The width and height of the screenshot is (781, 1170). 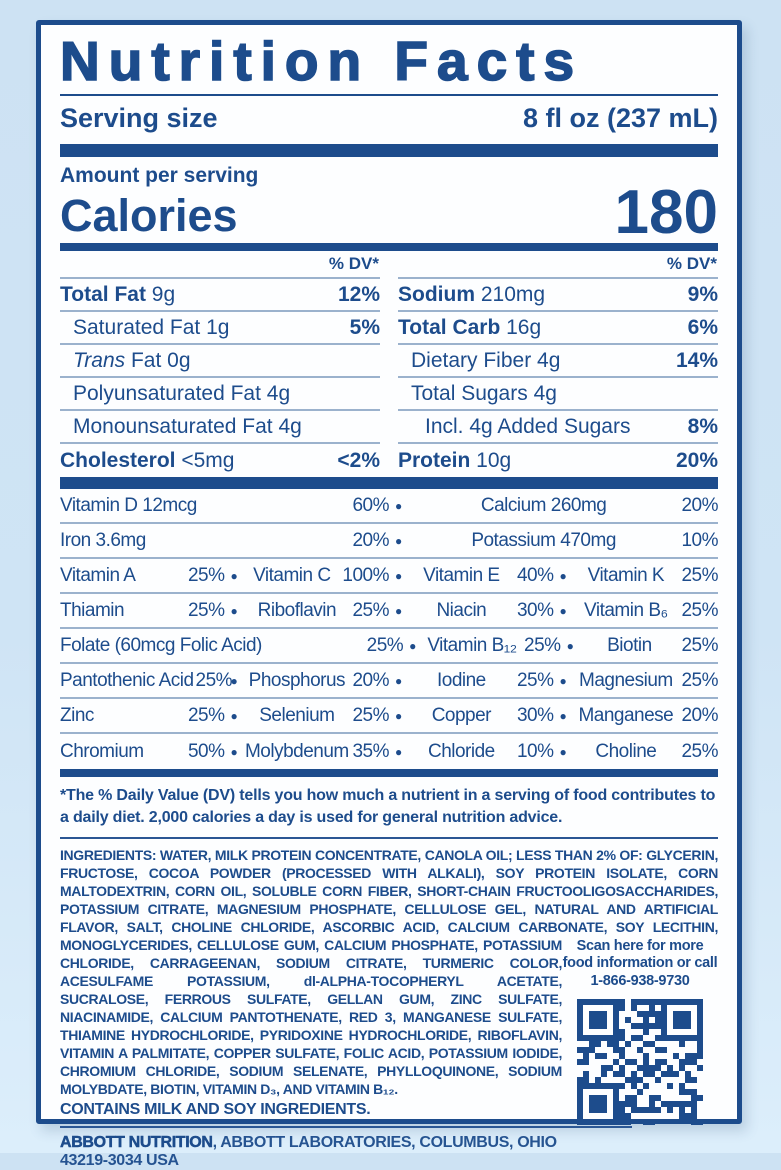 What do you see at coordinates (103, 540) in the screenshot?
I see `micro-name: Iron 3.6mg` at bounding box center [103, 540].